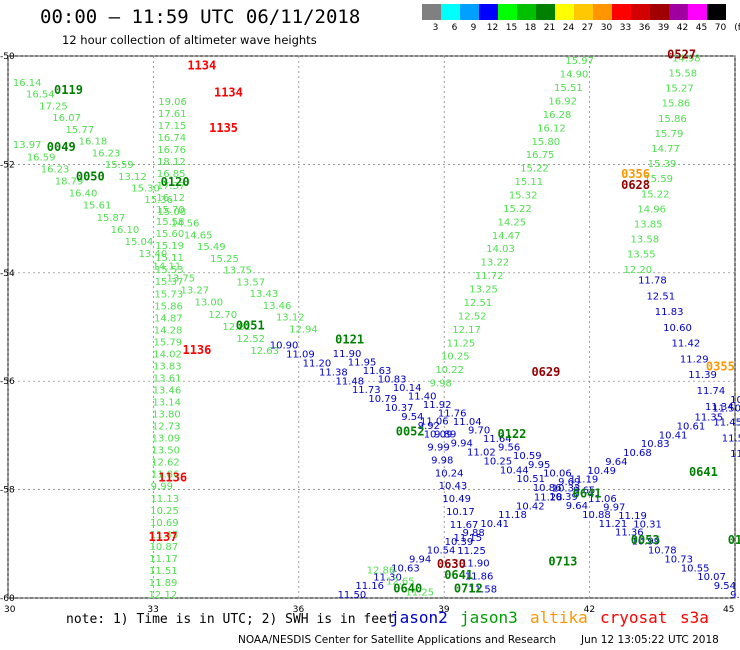 The height and width of the screenshot is (650, 740). What do you see at coordinates (169, 282) in the screenshot?
I see `wave-height-value: 15.37` at bounding box center [169, 282].